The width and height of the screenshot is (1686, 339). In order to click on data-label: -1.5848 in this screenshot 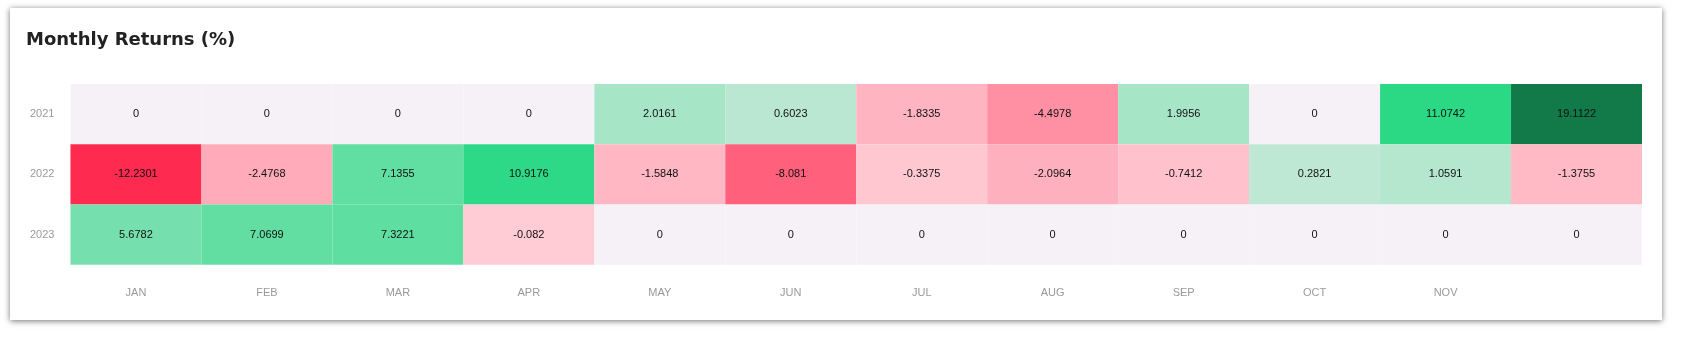, I will do `click(660, 173)`.